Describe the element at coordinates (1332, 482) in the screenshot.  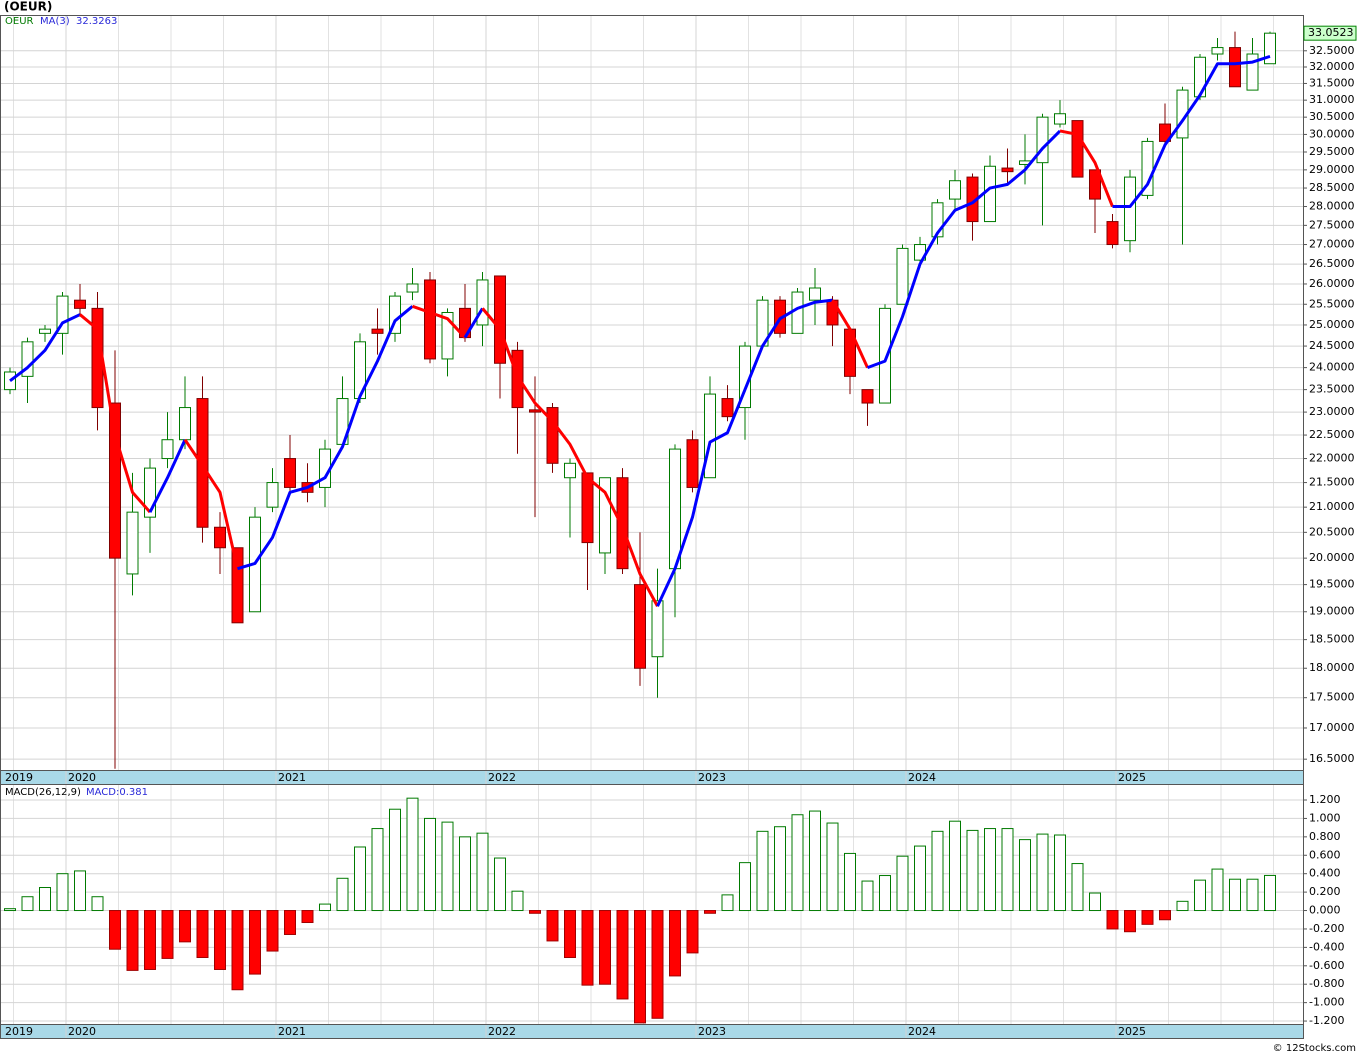
I see `y-tick-label: 21.5000` at that location.